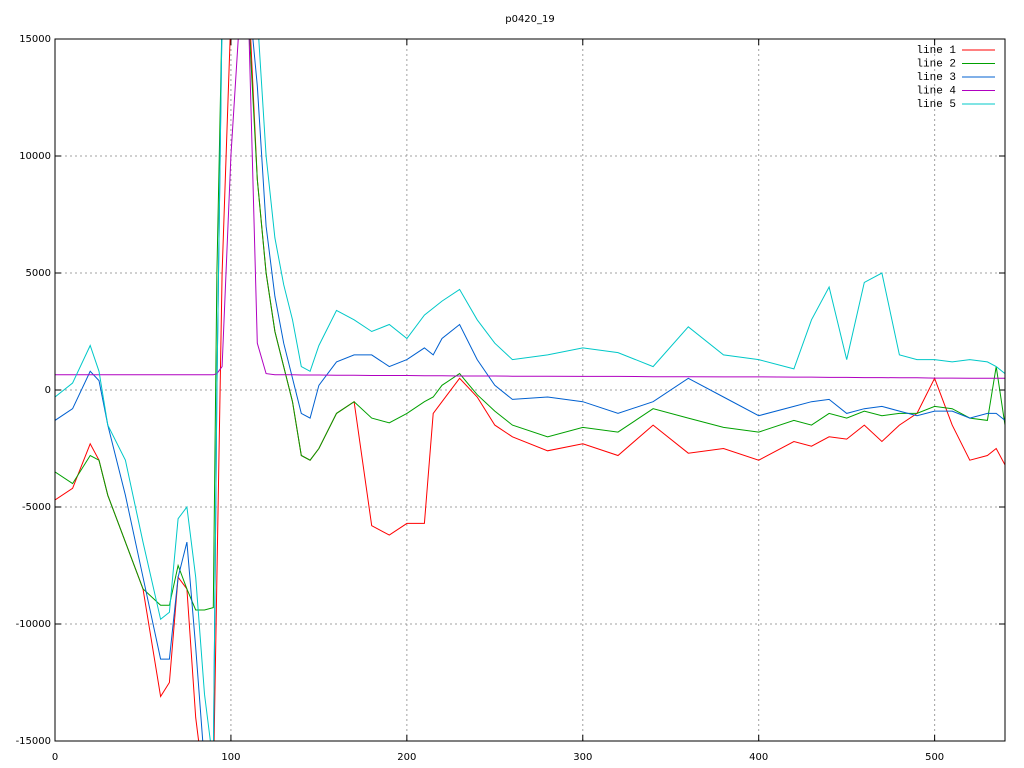 Image resolution: width=1024 pixels, height=768 pixels. I want to click on y-tick-label: -15000, so click(33, 741).